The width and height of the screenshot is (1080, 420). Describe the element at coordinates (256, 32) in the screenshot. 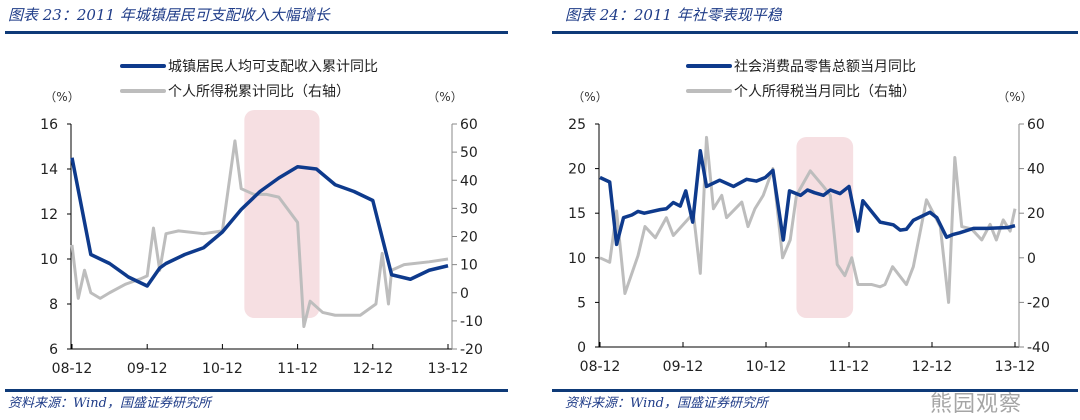

I see `chart1-title-rule` at that location.